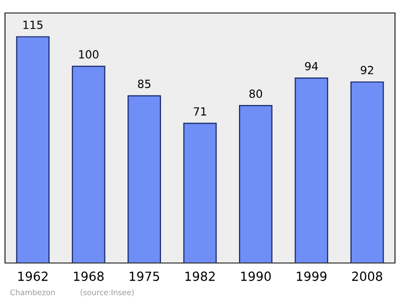 The image size is (400, 299). Describe the element at coordinates (200, 111) in the screenshot. I see `data-label: 71` at that location.